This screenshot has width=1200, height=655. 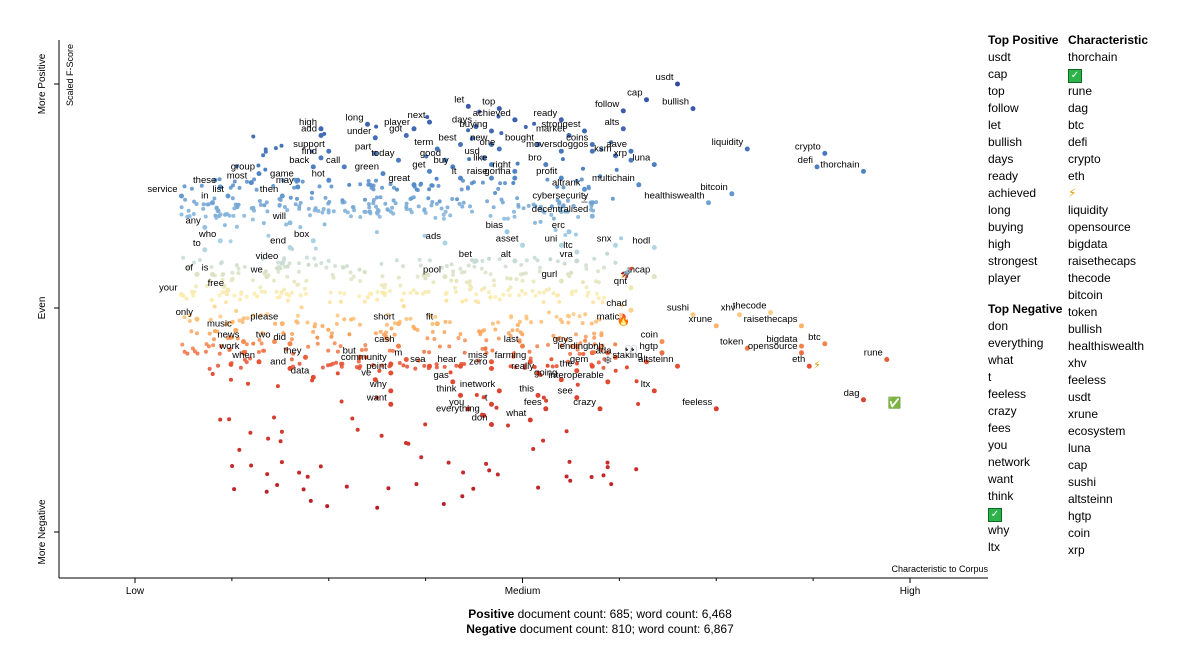 I want to click on point-t, so click(x=491, y=404).